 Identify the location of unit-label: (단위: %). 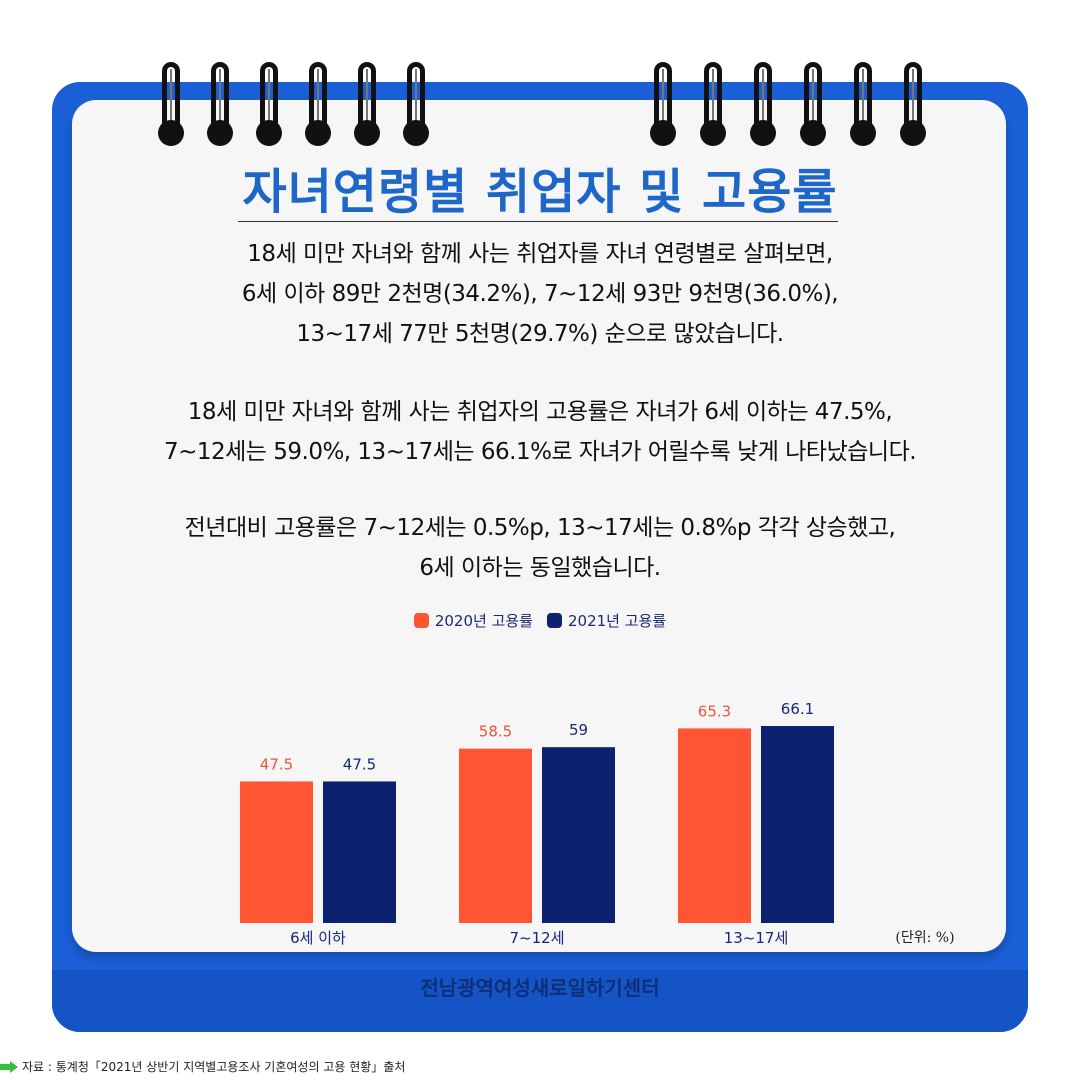
(924, 938).